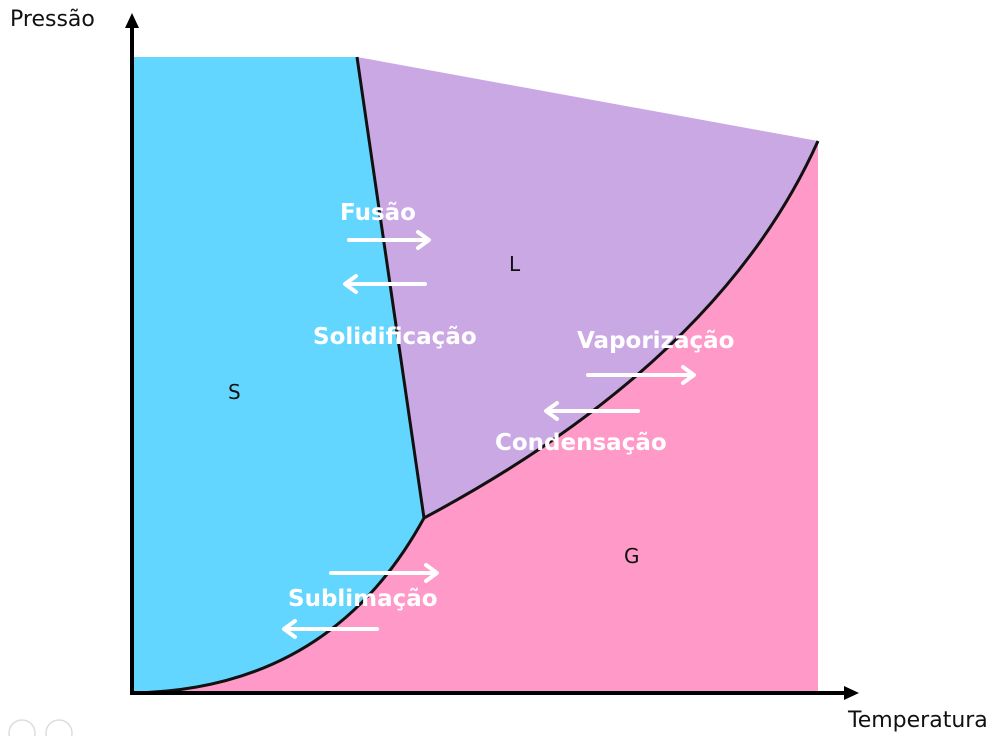 Image resolution: width=998 pixels, height=736 pixels. What do you see at coordinates (59, 727) in the screenshot?
I see `more-options-icon` at bounding box center [59, 727].